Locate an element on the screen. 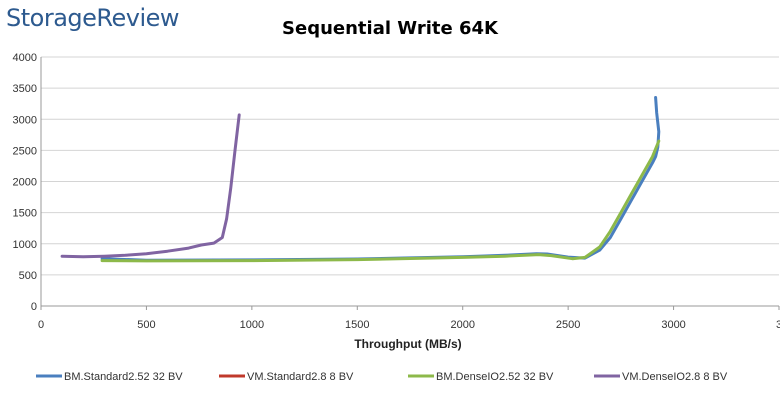 The height and width of the screenshot is (401, 780). x-tick-label: 1500 is located at coordinates (357, 325).